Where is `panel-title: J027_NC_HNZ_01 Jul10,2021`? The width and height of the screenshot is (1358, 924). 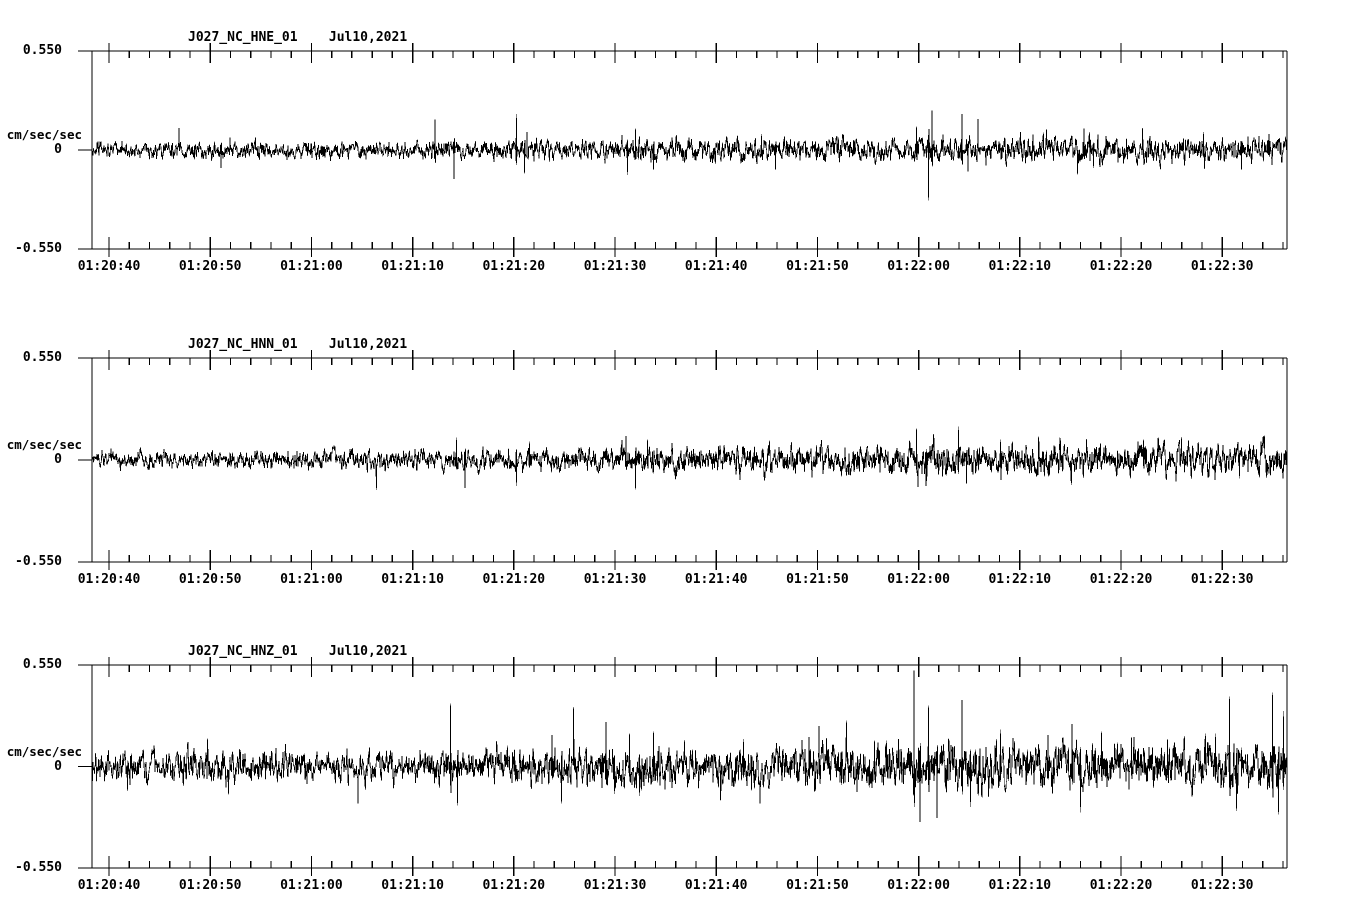 panel-title: J027_NC_HNZ_01 Jul10,2021 is located at coordinates (298, 651).